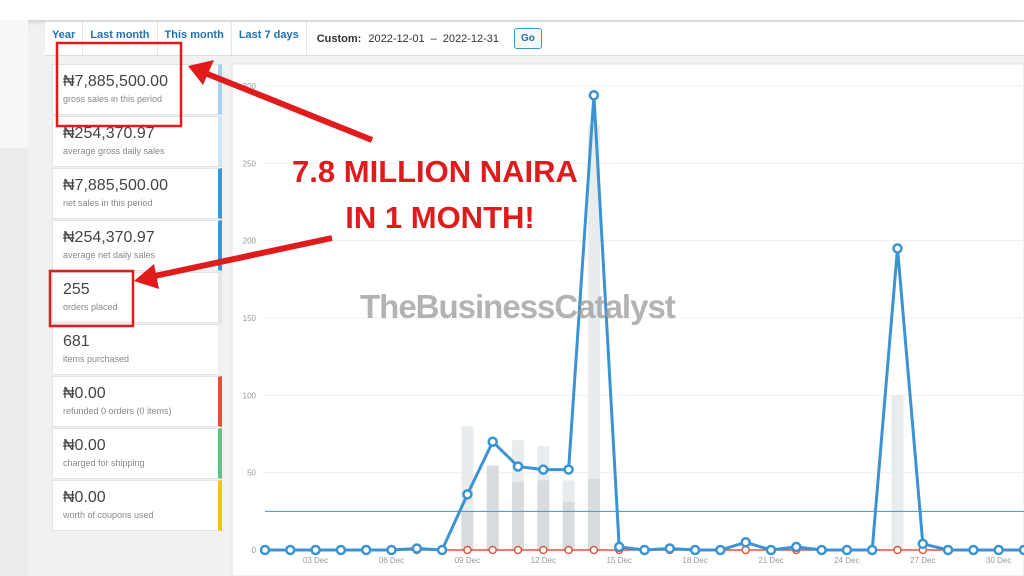 The height and width of the screenshot is (576, 1024). What do you see at coordinates (76, 341) in the screenshot?
I see `stat-value: 681` at bounding box center [76, 341].